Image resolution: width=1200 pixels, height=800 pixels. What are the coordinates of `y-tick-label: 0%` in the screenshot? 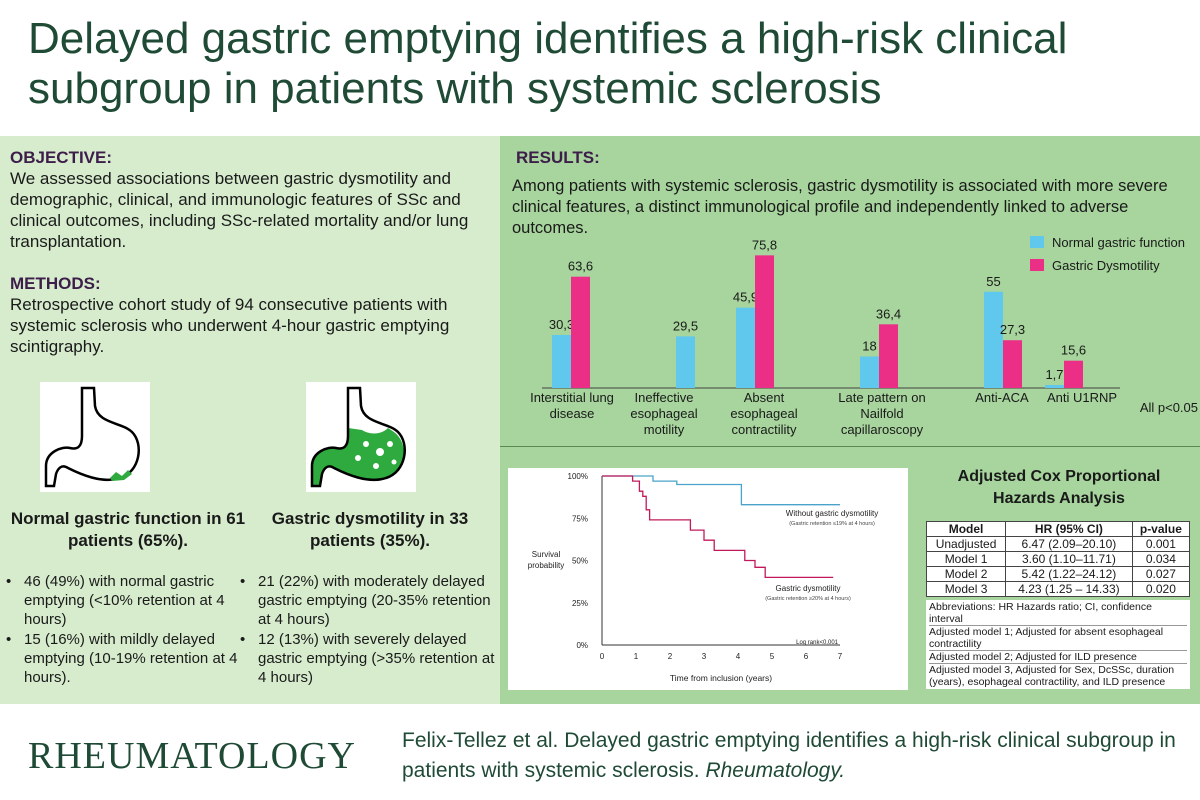 It's located at (582, 645).